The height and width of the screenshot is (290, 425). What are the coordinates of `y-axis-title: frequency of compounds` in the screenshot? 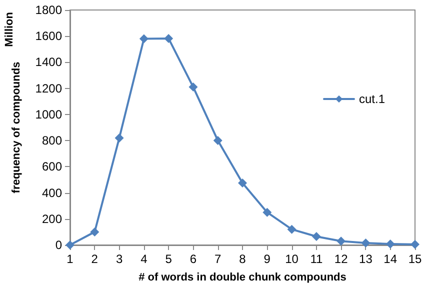 It's located at (16, 128).